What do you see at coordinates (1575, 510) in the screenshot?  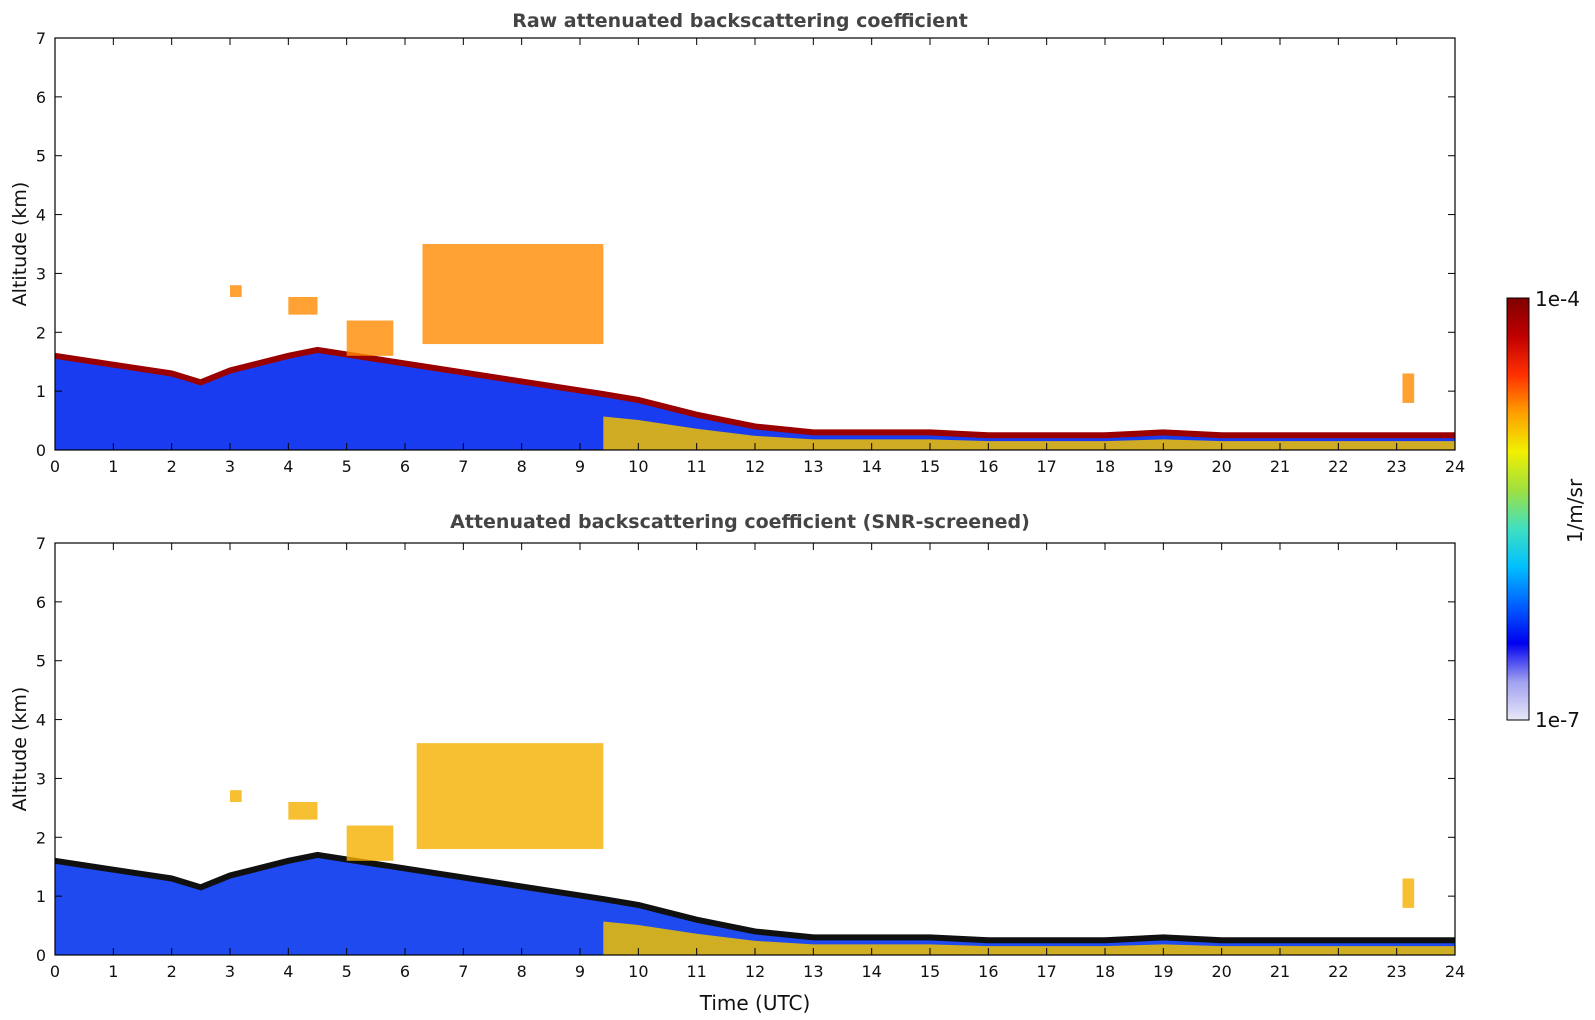 I see `colorbar-unit-label: 1/m/sr` at bounding box center [1575, 510].